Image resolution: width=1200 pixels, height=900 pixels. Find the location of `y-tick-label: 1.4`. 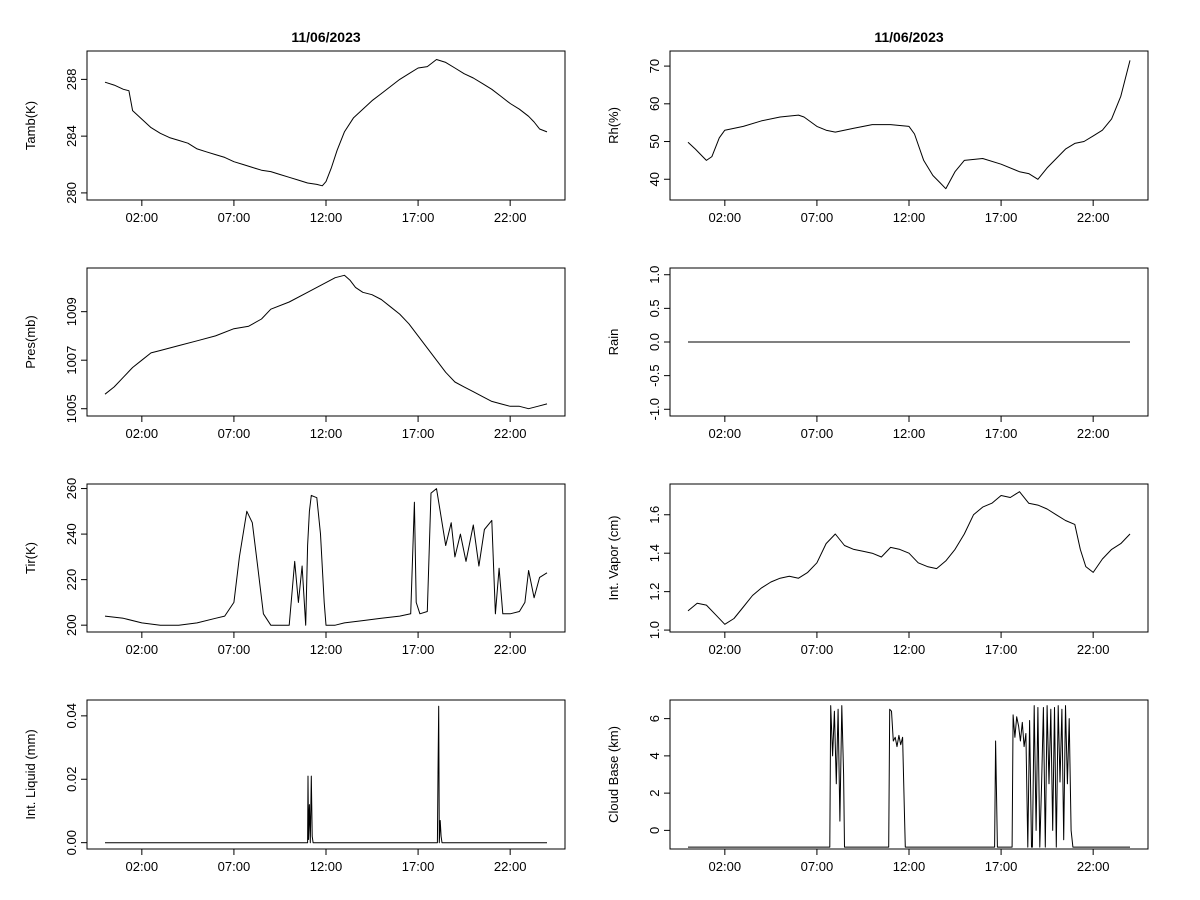

y-tick-label: 1.4 is located at coordinates (654, 553).